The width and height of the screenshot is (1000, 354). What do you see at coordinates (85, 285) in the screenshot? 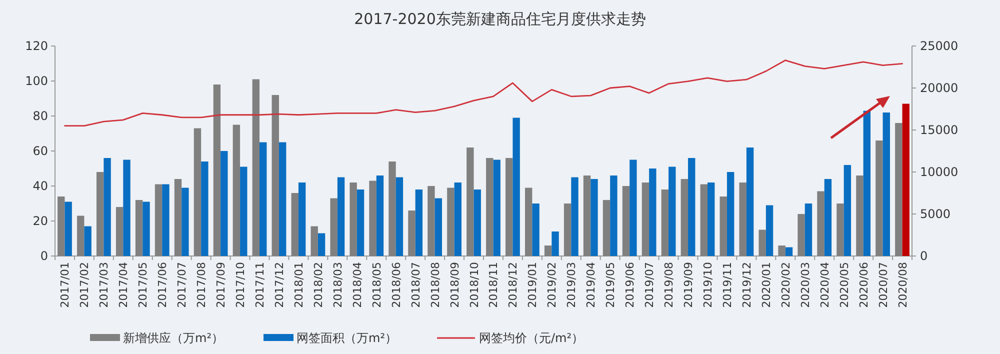
I see `x-tick-label: 2017/02` at bounding box center [85, 285].